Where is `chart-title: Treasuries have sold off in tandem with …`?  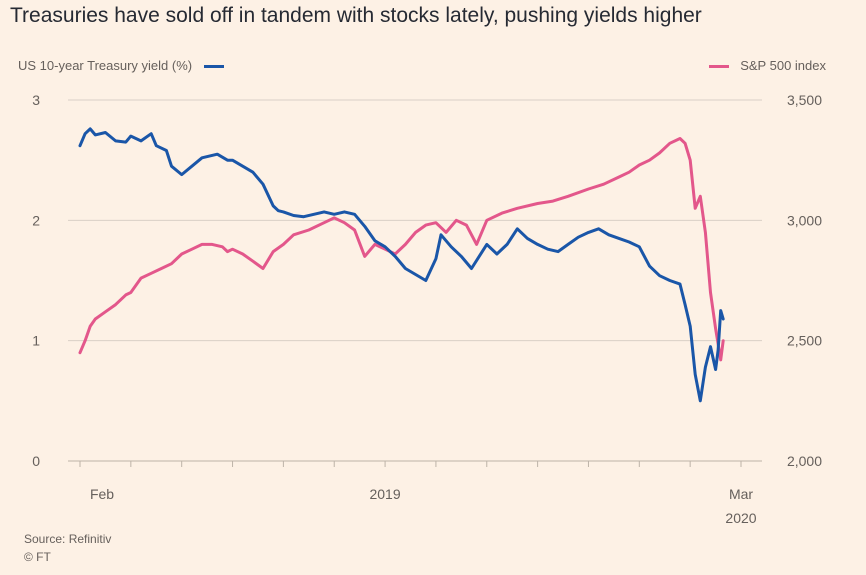
chart-title: Treasuries have sold off in tandem with … is located at coordinates (356, 15).